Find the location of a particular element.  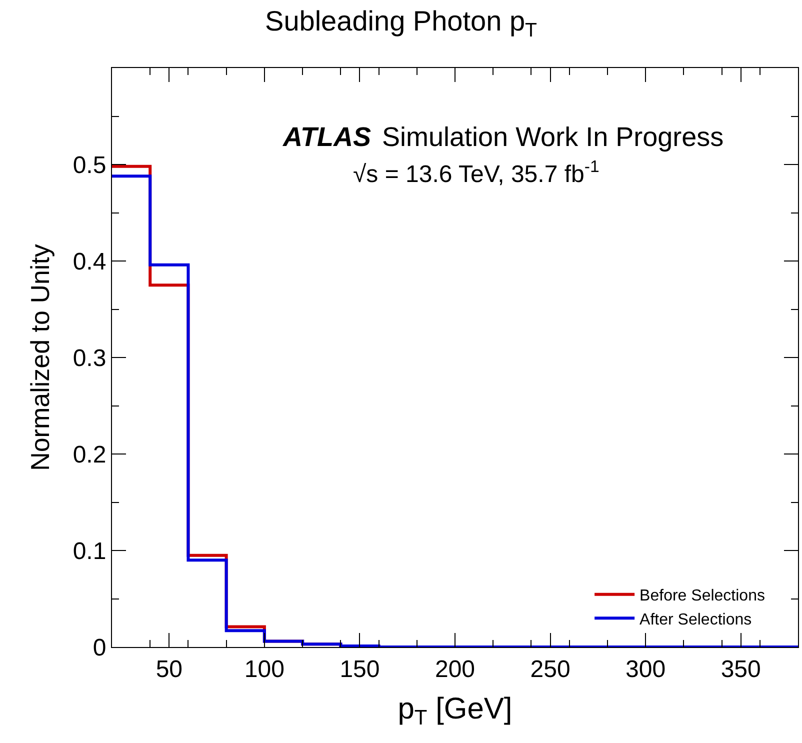

x-tick-label: 150 is located at coordinates (360, 669).